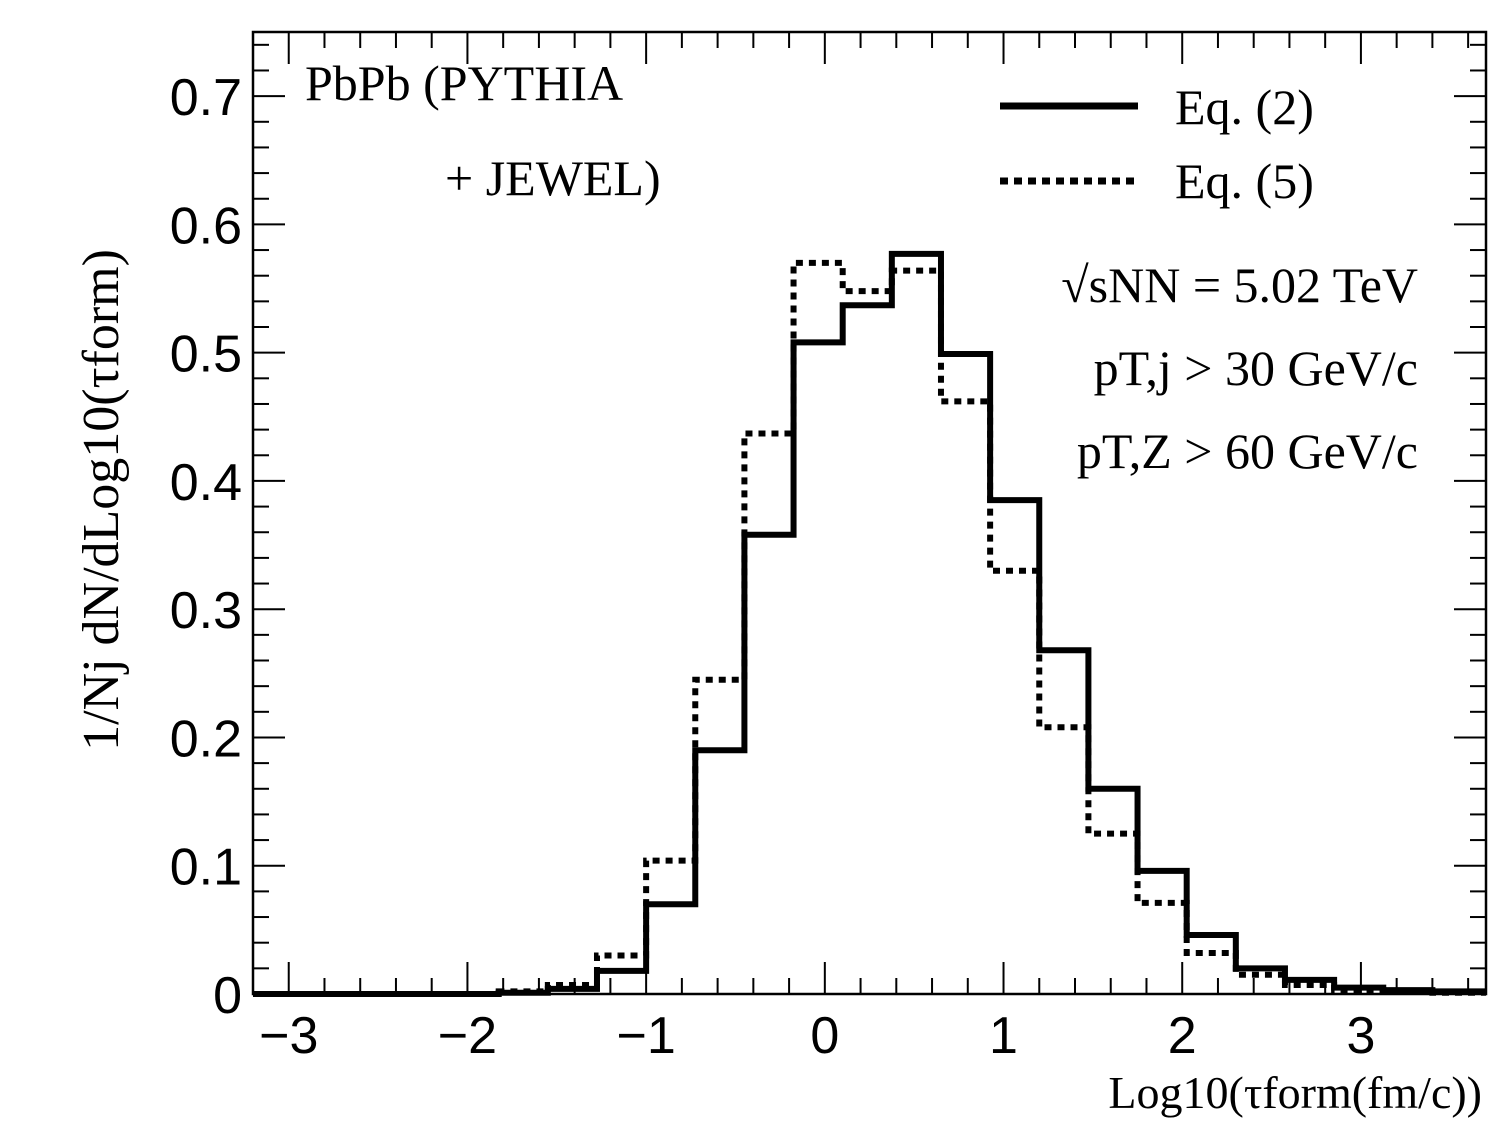 The image size is (1495, 1132). Describe the element at coordinates (206, 483) in the screenshot. I see `y-tick-label: 0.4` at that location.